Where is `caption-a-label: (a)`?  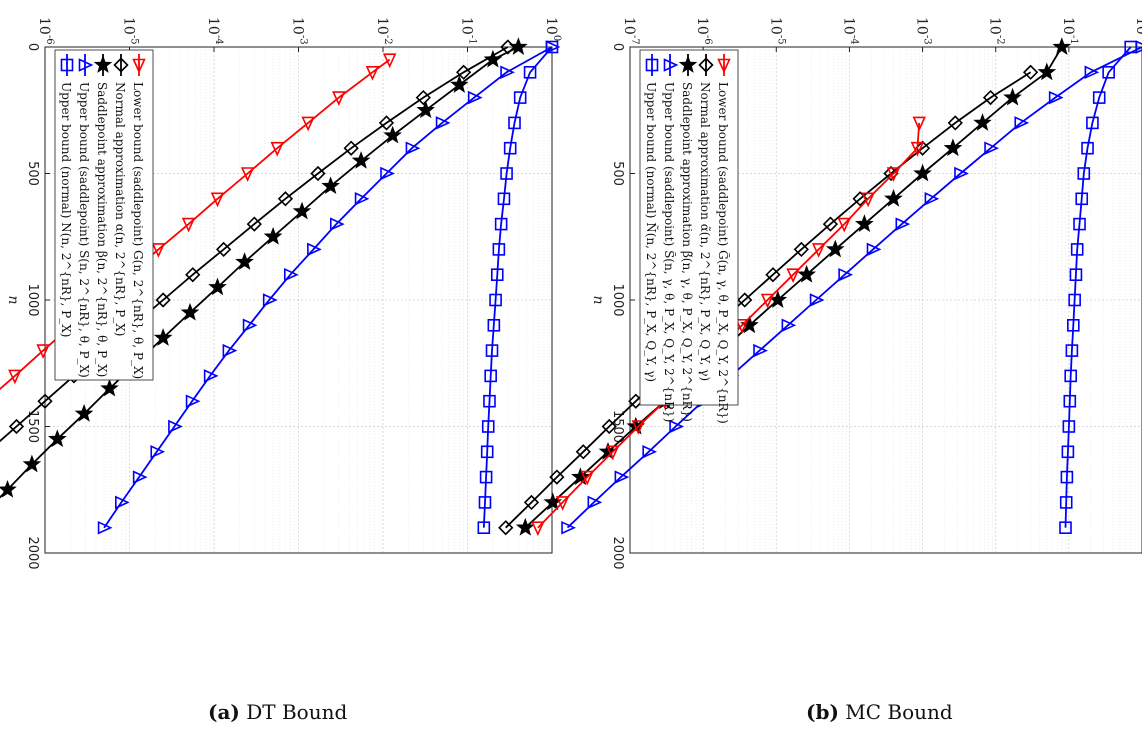 caption-a-label: (a) is located at coordinates (224, 712).